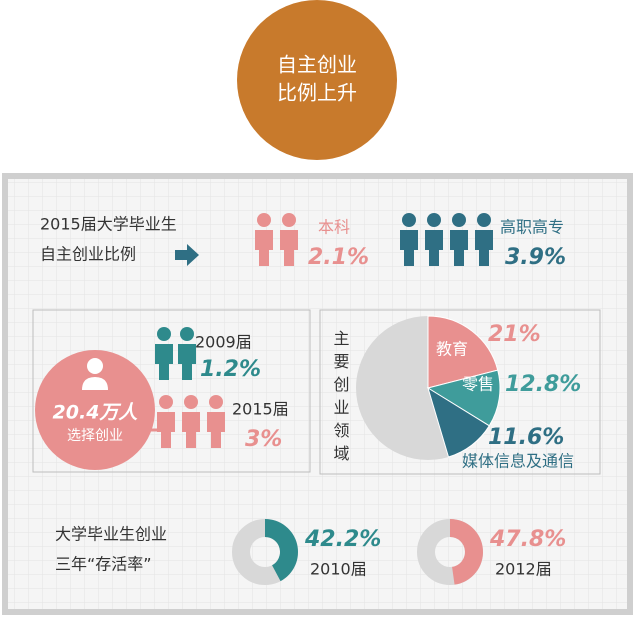 The height and width of the screenshot is (617, 635). Describe the element at coordinates (334, 227) in the screenshot. I see `group-name: 本科` at that location.